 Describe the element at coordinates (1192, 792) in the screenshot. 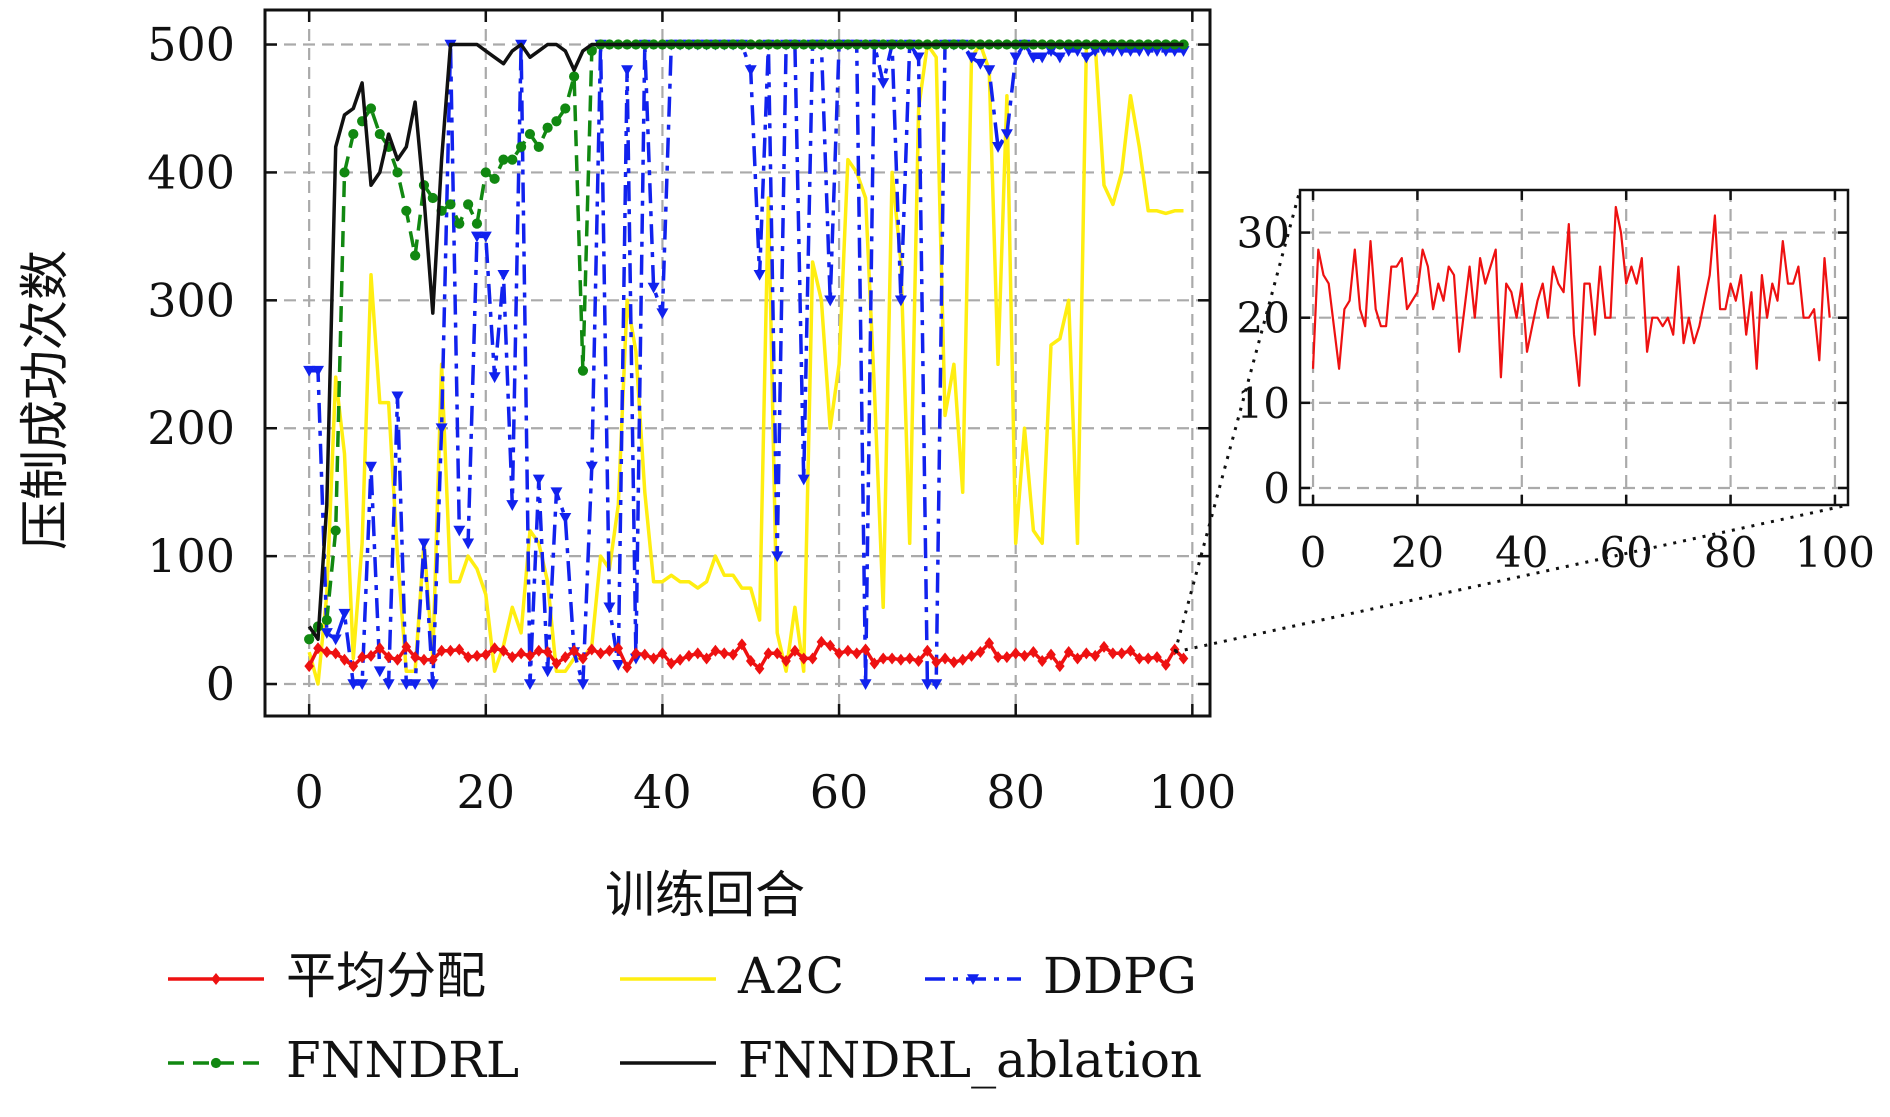

I see `main-x-tick-label: 100` at that location.